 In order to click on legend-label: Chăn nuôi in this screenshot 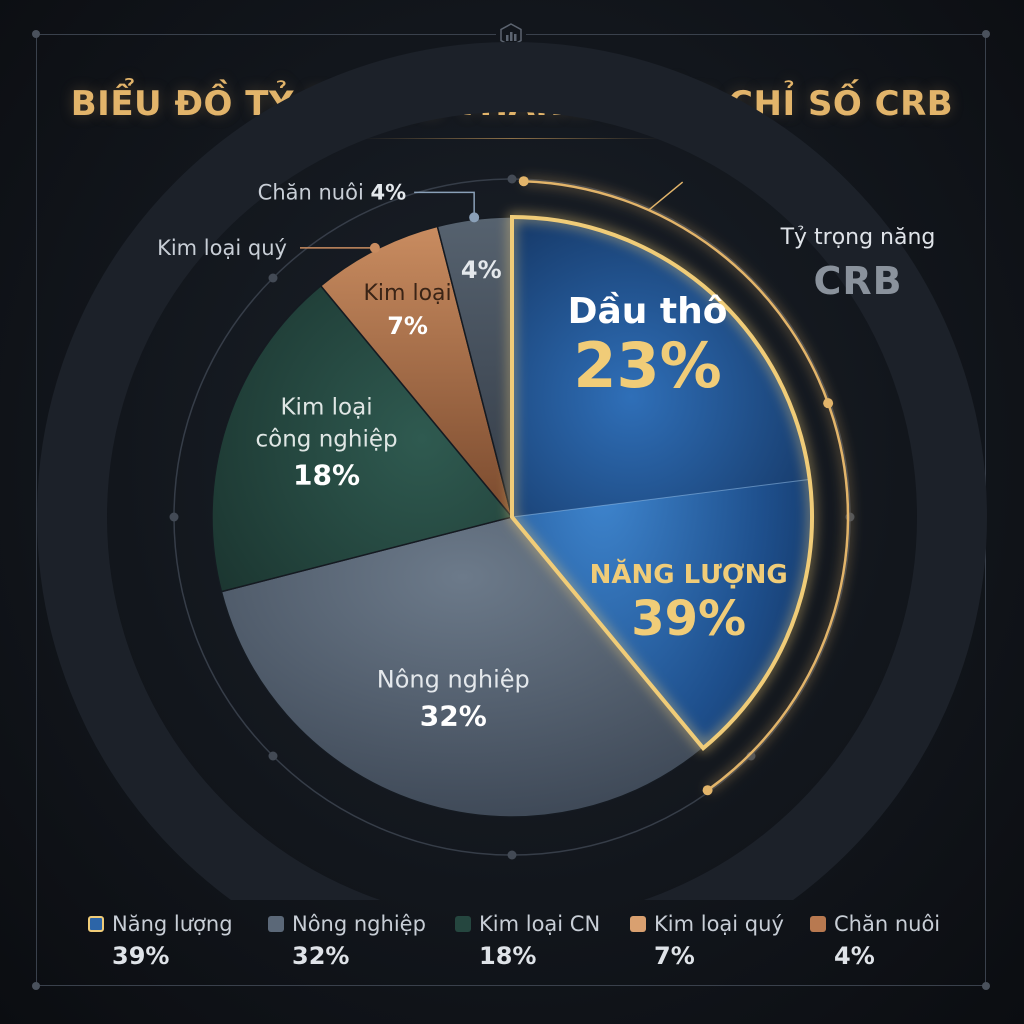, I will do `click(887, 924)`.